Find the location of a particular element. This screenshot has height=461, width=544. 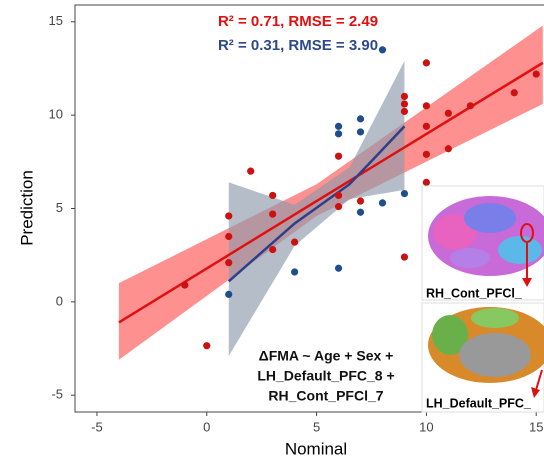

insets: RH_Cont_PFCl_ LH_Default_PFC_ is located at coordinates (482, 299).